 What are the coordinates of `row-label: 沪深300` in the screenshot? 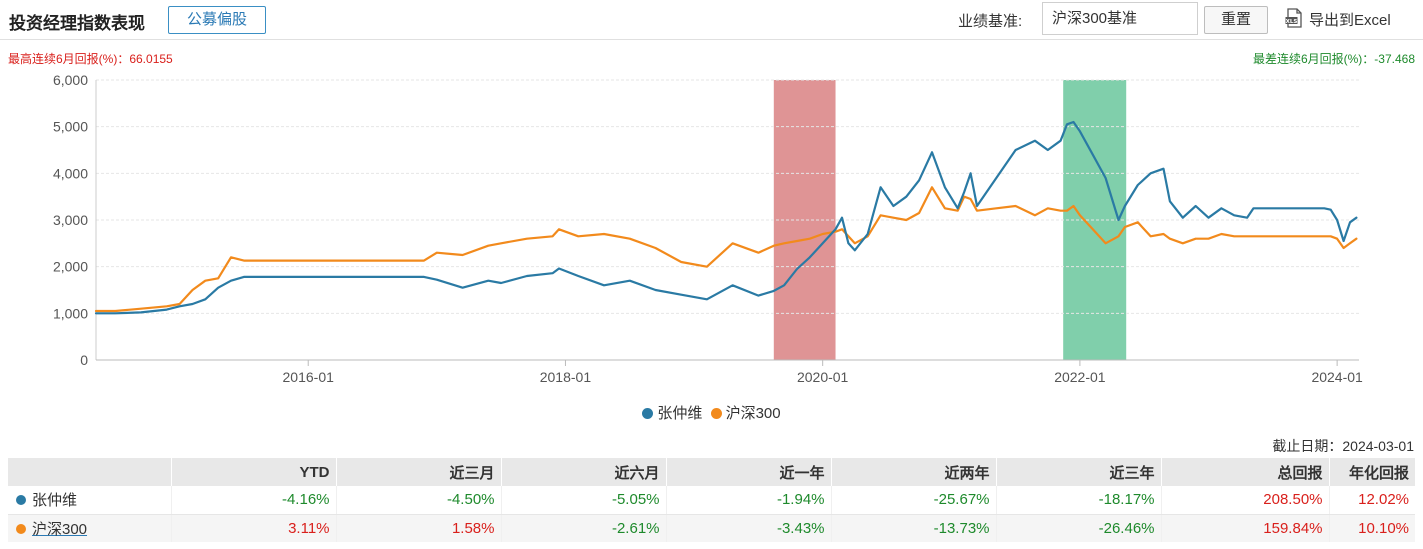 It's located at (89, 528).